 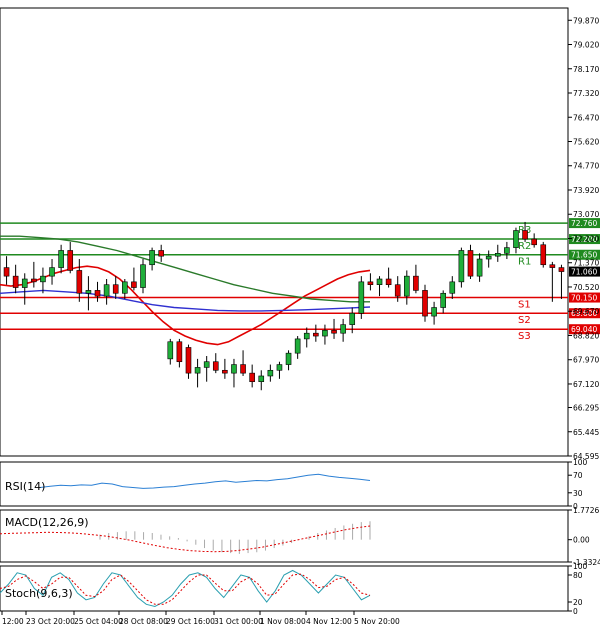 What do you see at coordinates (586, 432) in the screenshot?
I see `price-tick-label: 65.445` at bounding box center [586, 432].